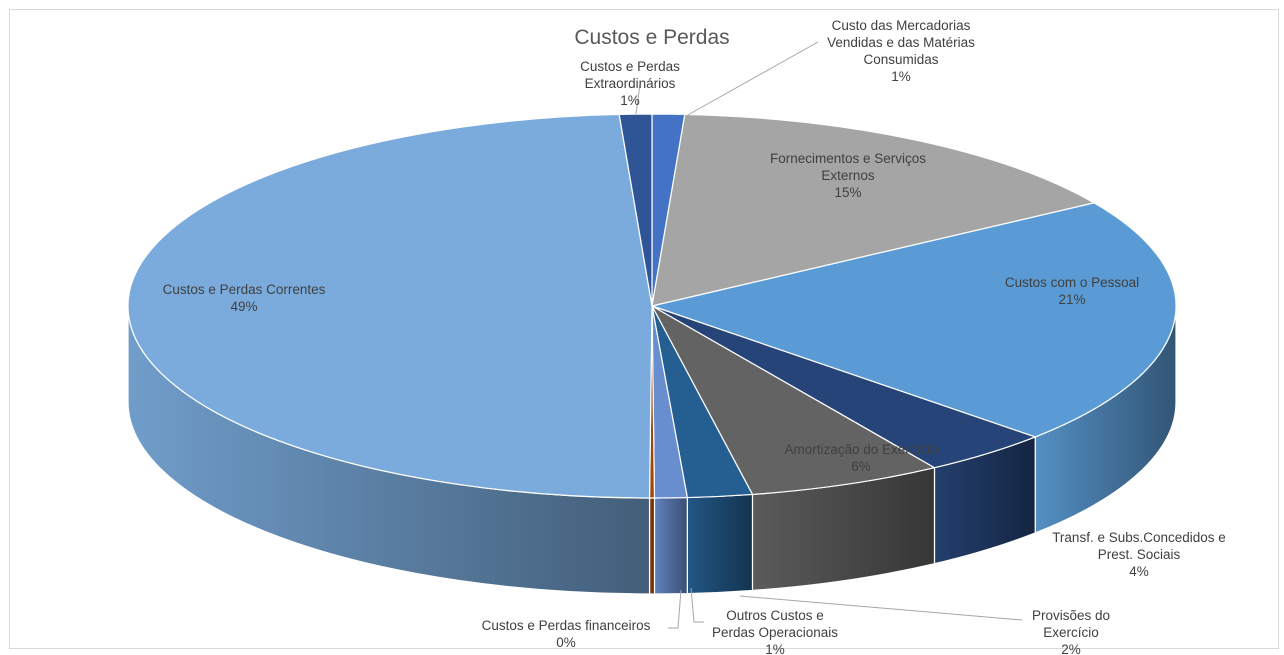  What do you see at coordinates (566, 625) in the screenshot?
I see `slice-name-label-7: Custos e Perdas financeiros` at bounding box center [566, 625].